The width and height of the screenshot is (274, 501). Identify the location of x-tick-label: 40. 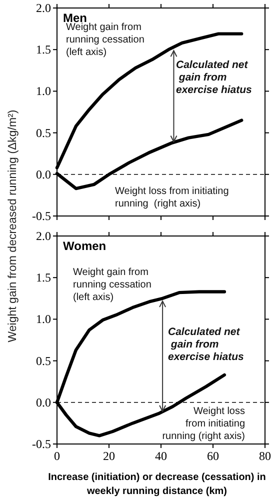
(161, 456).